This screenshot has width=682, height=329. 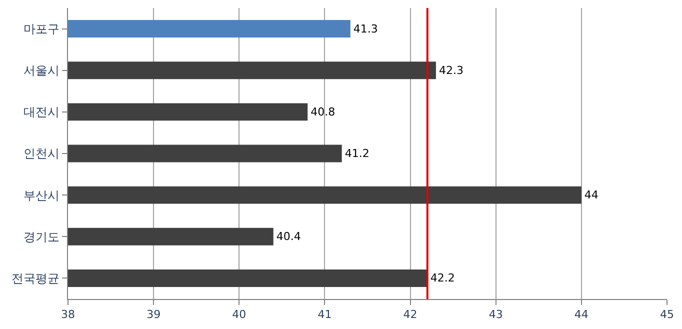 What do you see at coordinates (42, 71) in the screenshot?
I see `y-tick-label: 서울시` at bounding box center [42, 71].